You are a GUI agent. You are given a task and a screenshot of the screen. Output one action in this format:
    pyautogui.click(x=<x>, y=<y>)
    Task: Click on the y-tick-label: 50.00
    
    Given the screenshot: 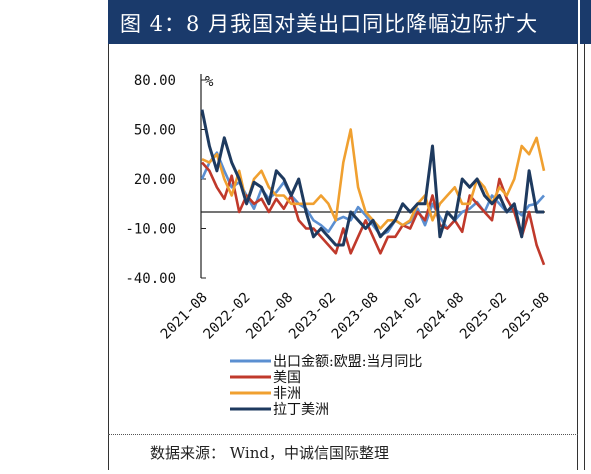 What is the action you would take?
    pyautogui.click(x=155, y=131)
    